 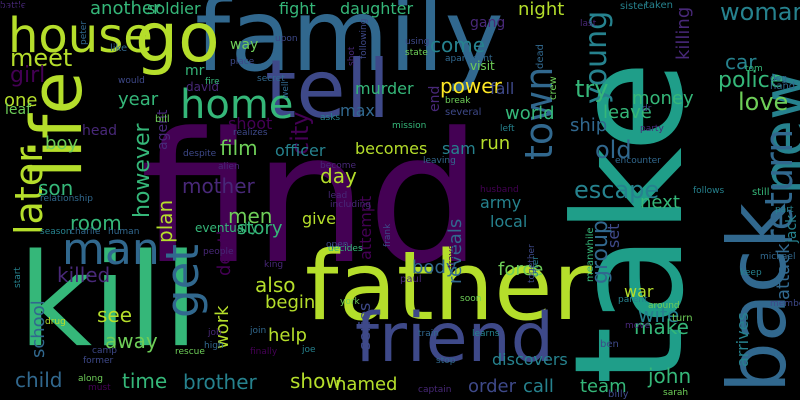 What do you see at coordinates (174, 9) in the screenshot?
I see `word: soldier` at bounding box center [174, 9].